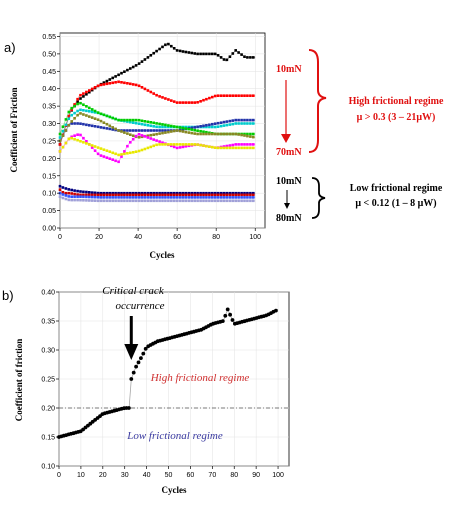  Describe the element at coordinates (60, 237) in the screenshot. I see `x-tick-label: 0` at that location.